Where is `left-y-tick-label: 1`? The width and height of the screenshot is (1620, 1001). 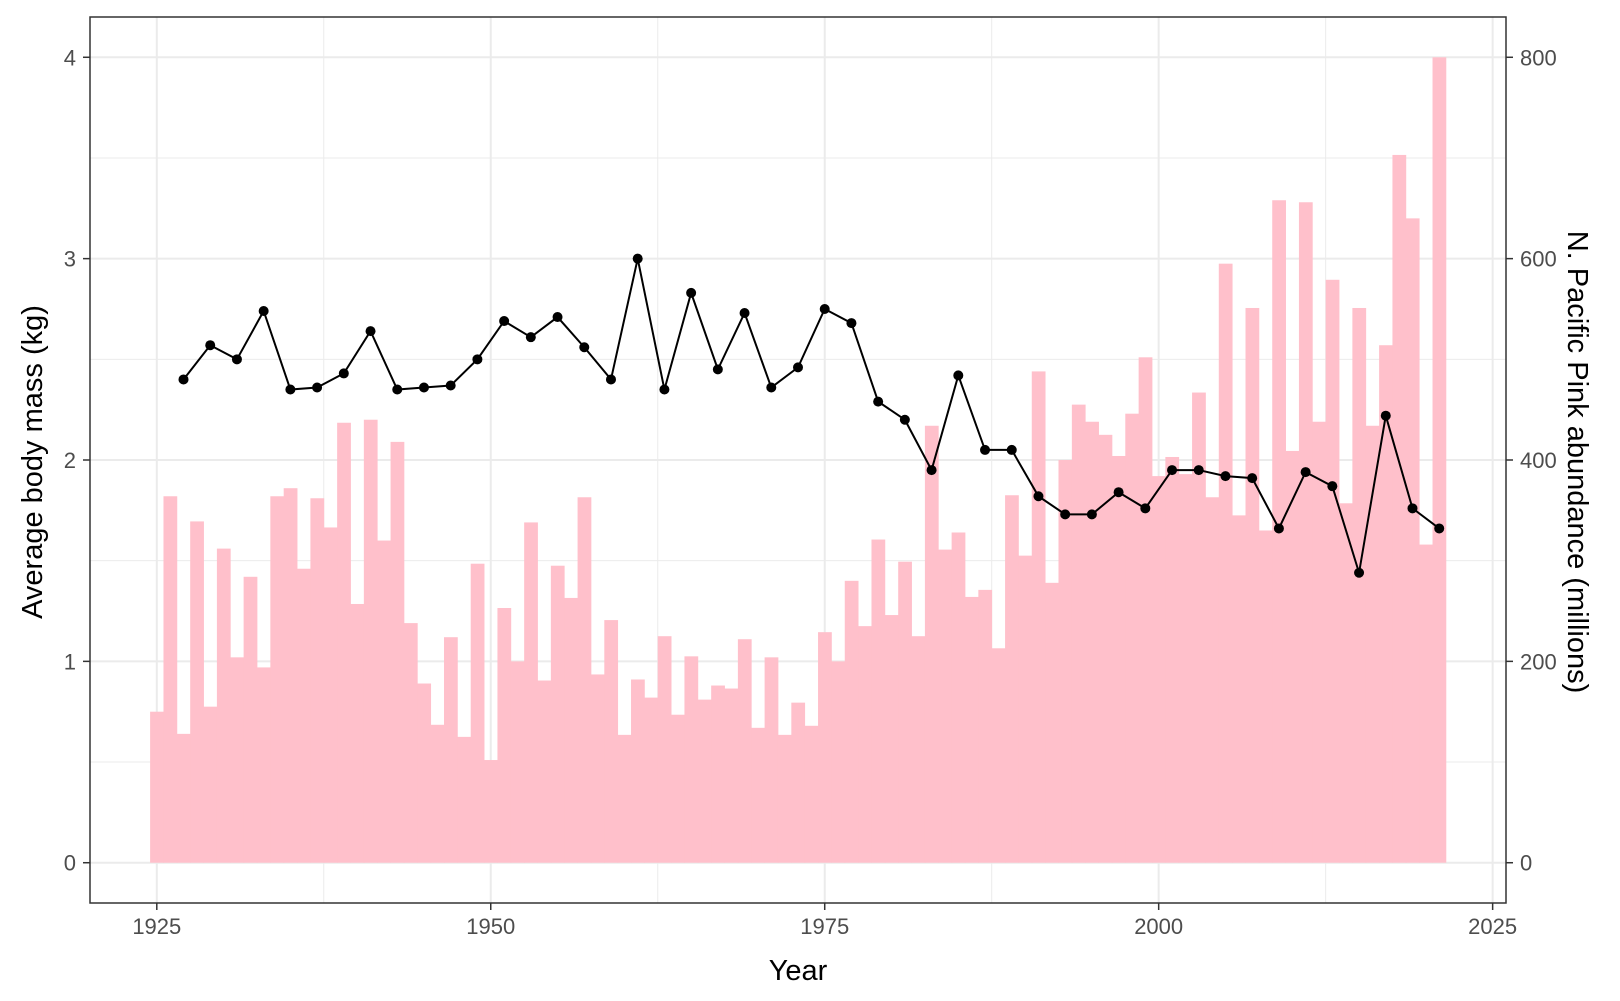 left-y-tick-label: 1 is located at coordinates (70, 661).